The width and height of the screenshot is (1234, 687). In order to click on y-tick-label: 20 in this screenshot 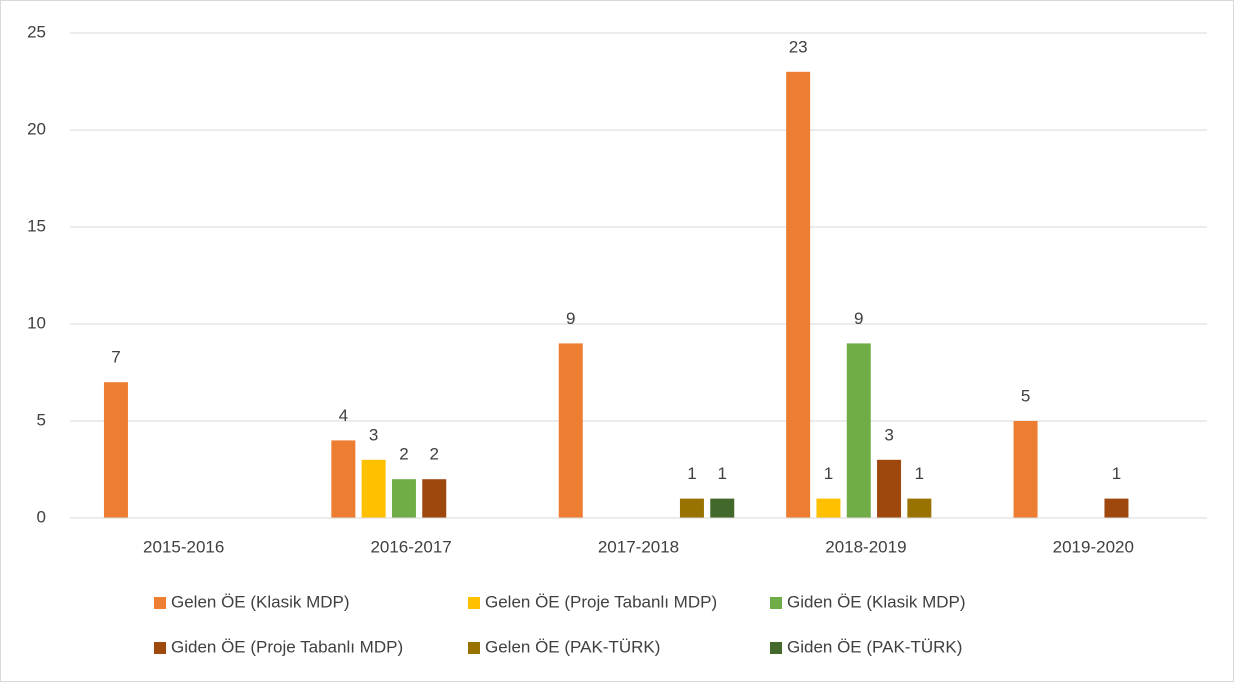, I will do `click(36, 128)`.